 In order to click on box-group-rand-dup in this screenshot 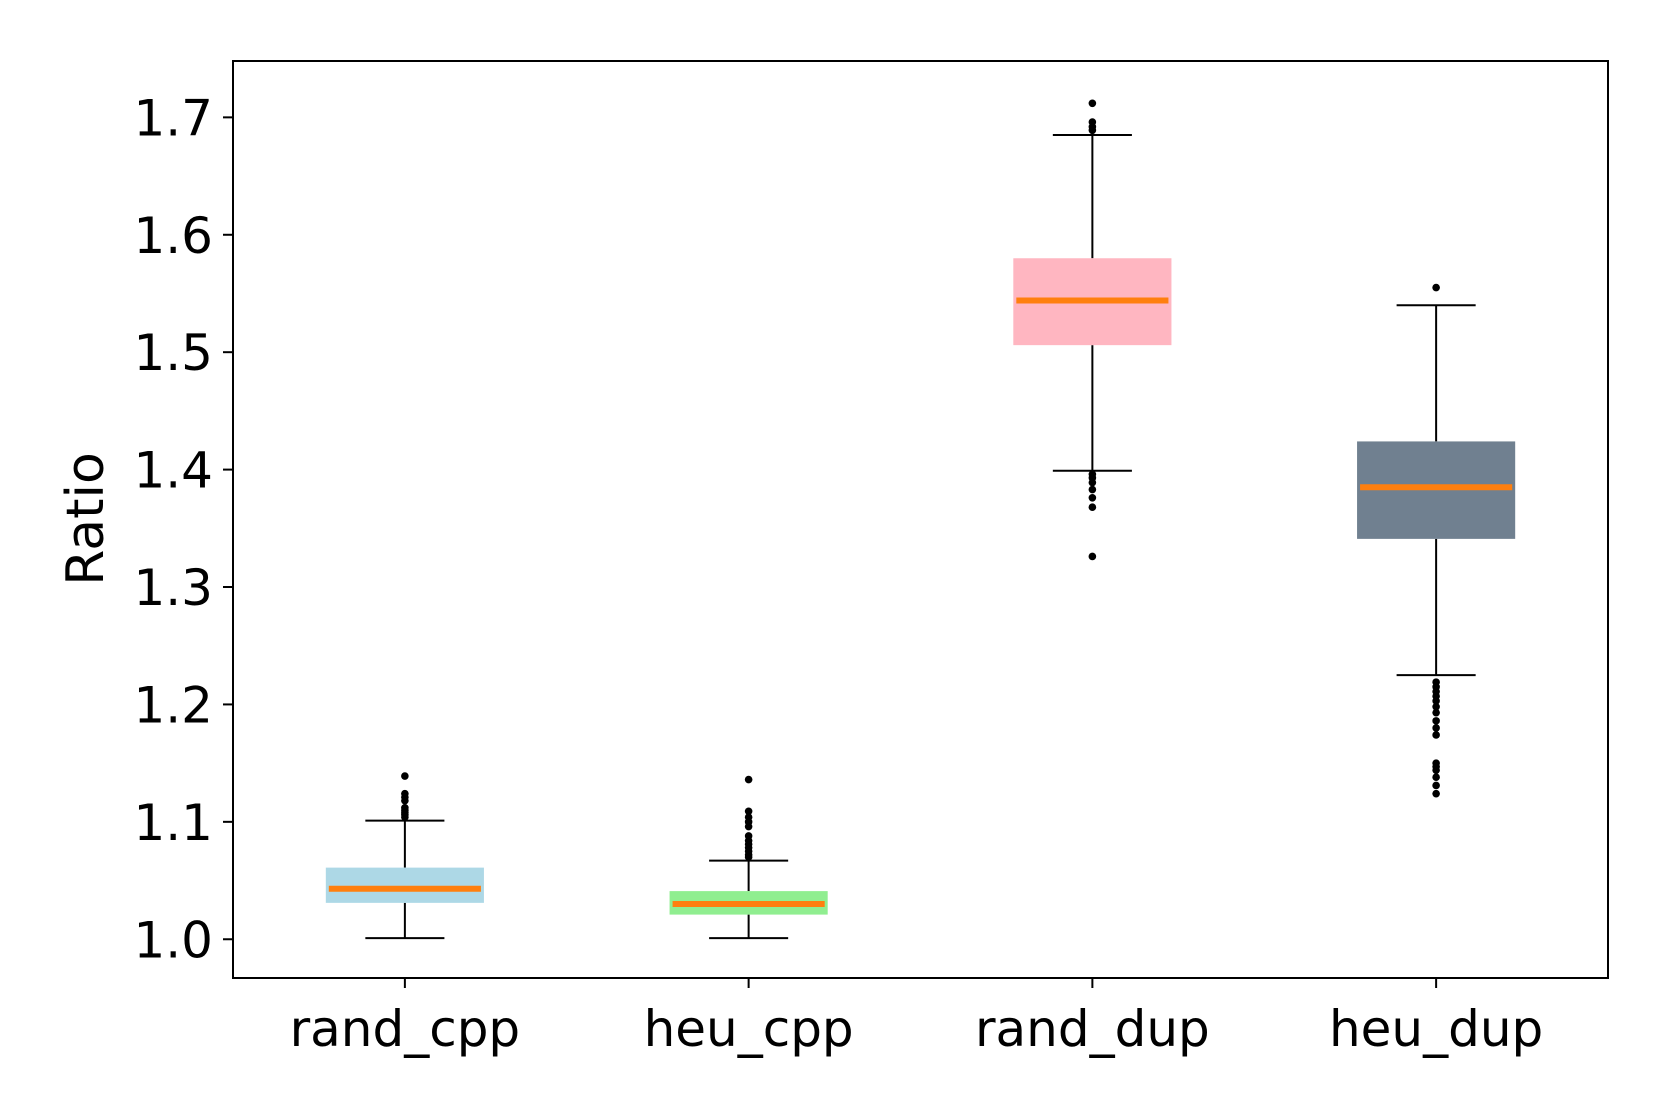, I will do `click(1092, 330)`.